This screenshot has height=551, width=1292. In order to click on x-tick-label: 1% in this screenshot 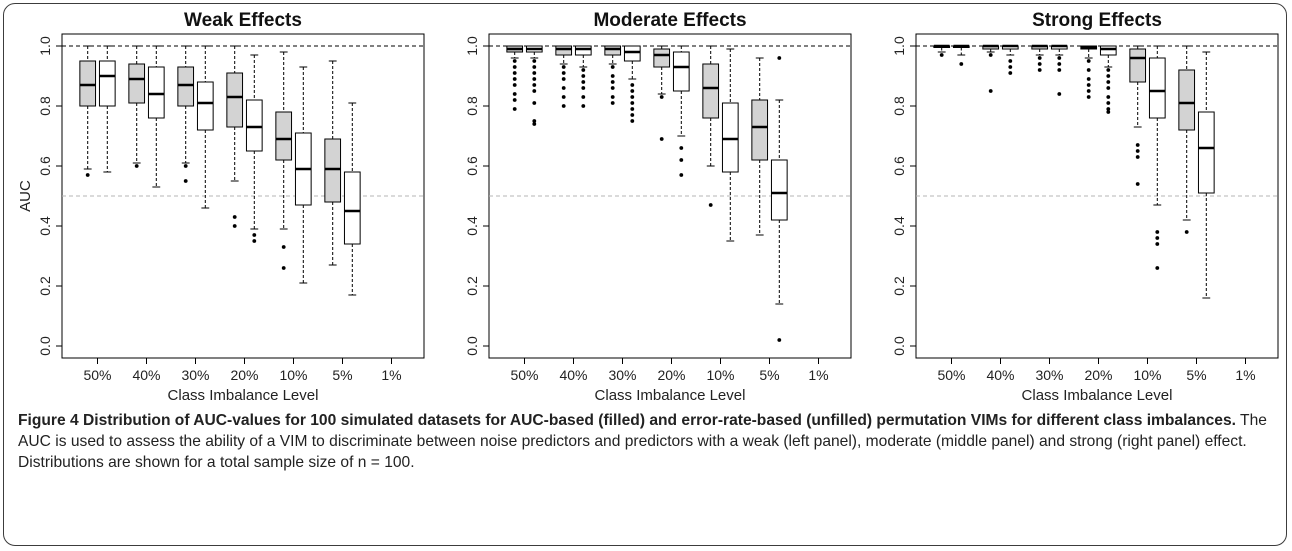, I will do `click(818, 375)`.